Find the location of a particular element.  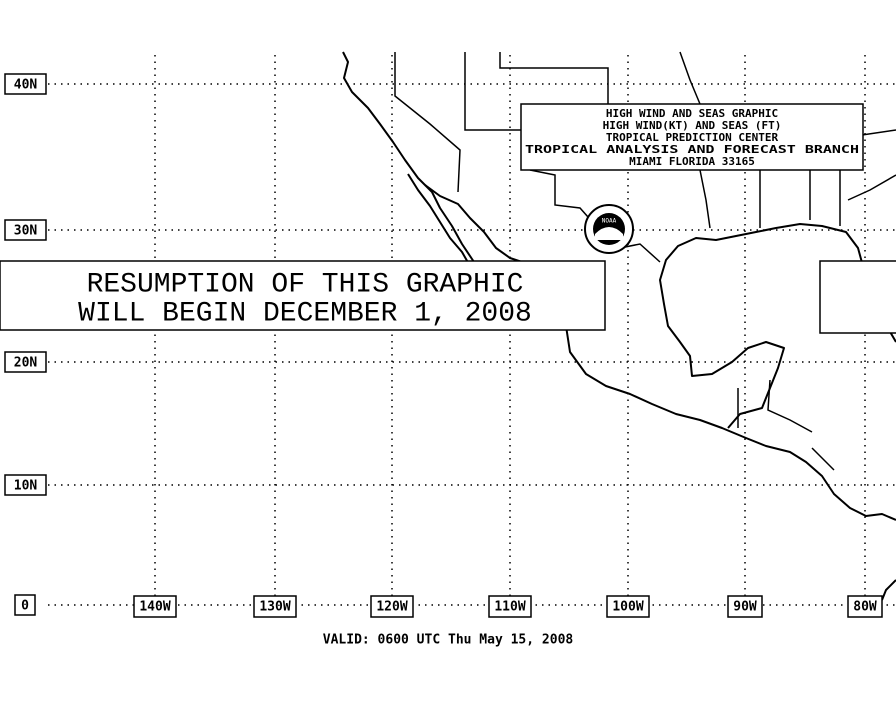

latitude-label: 40N is located at coordinates (26, 85).